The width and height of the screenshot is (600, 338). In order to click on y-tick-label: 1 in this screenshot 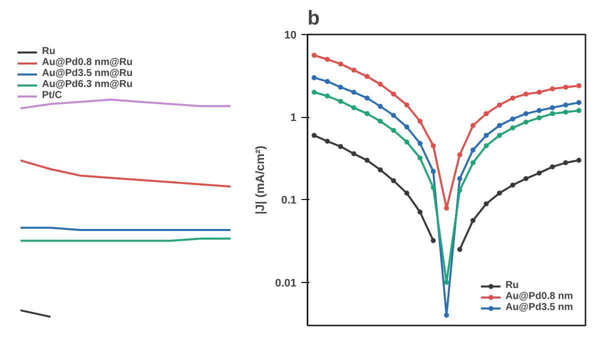, I will do `click(293, 118)`.